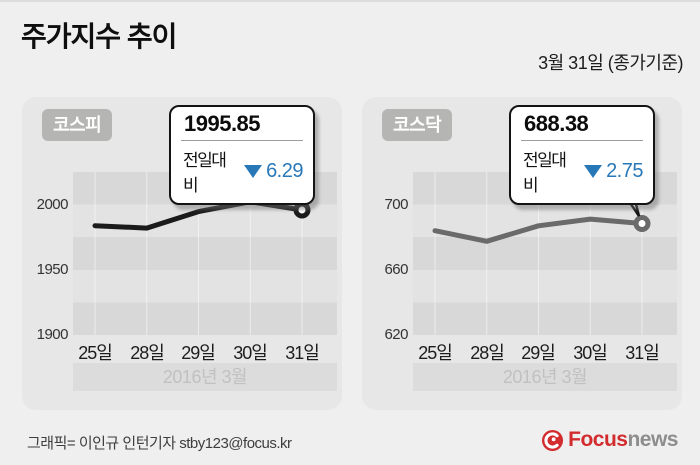 Image resolution: width=700 pixels, height=465 pixels. I want to click on date-note: 3월 31일 (종가기준), so click(610, 63).